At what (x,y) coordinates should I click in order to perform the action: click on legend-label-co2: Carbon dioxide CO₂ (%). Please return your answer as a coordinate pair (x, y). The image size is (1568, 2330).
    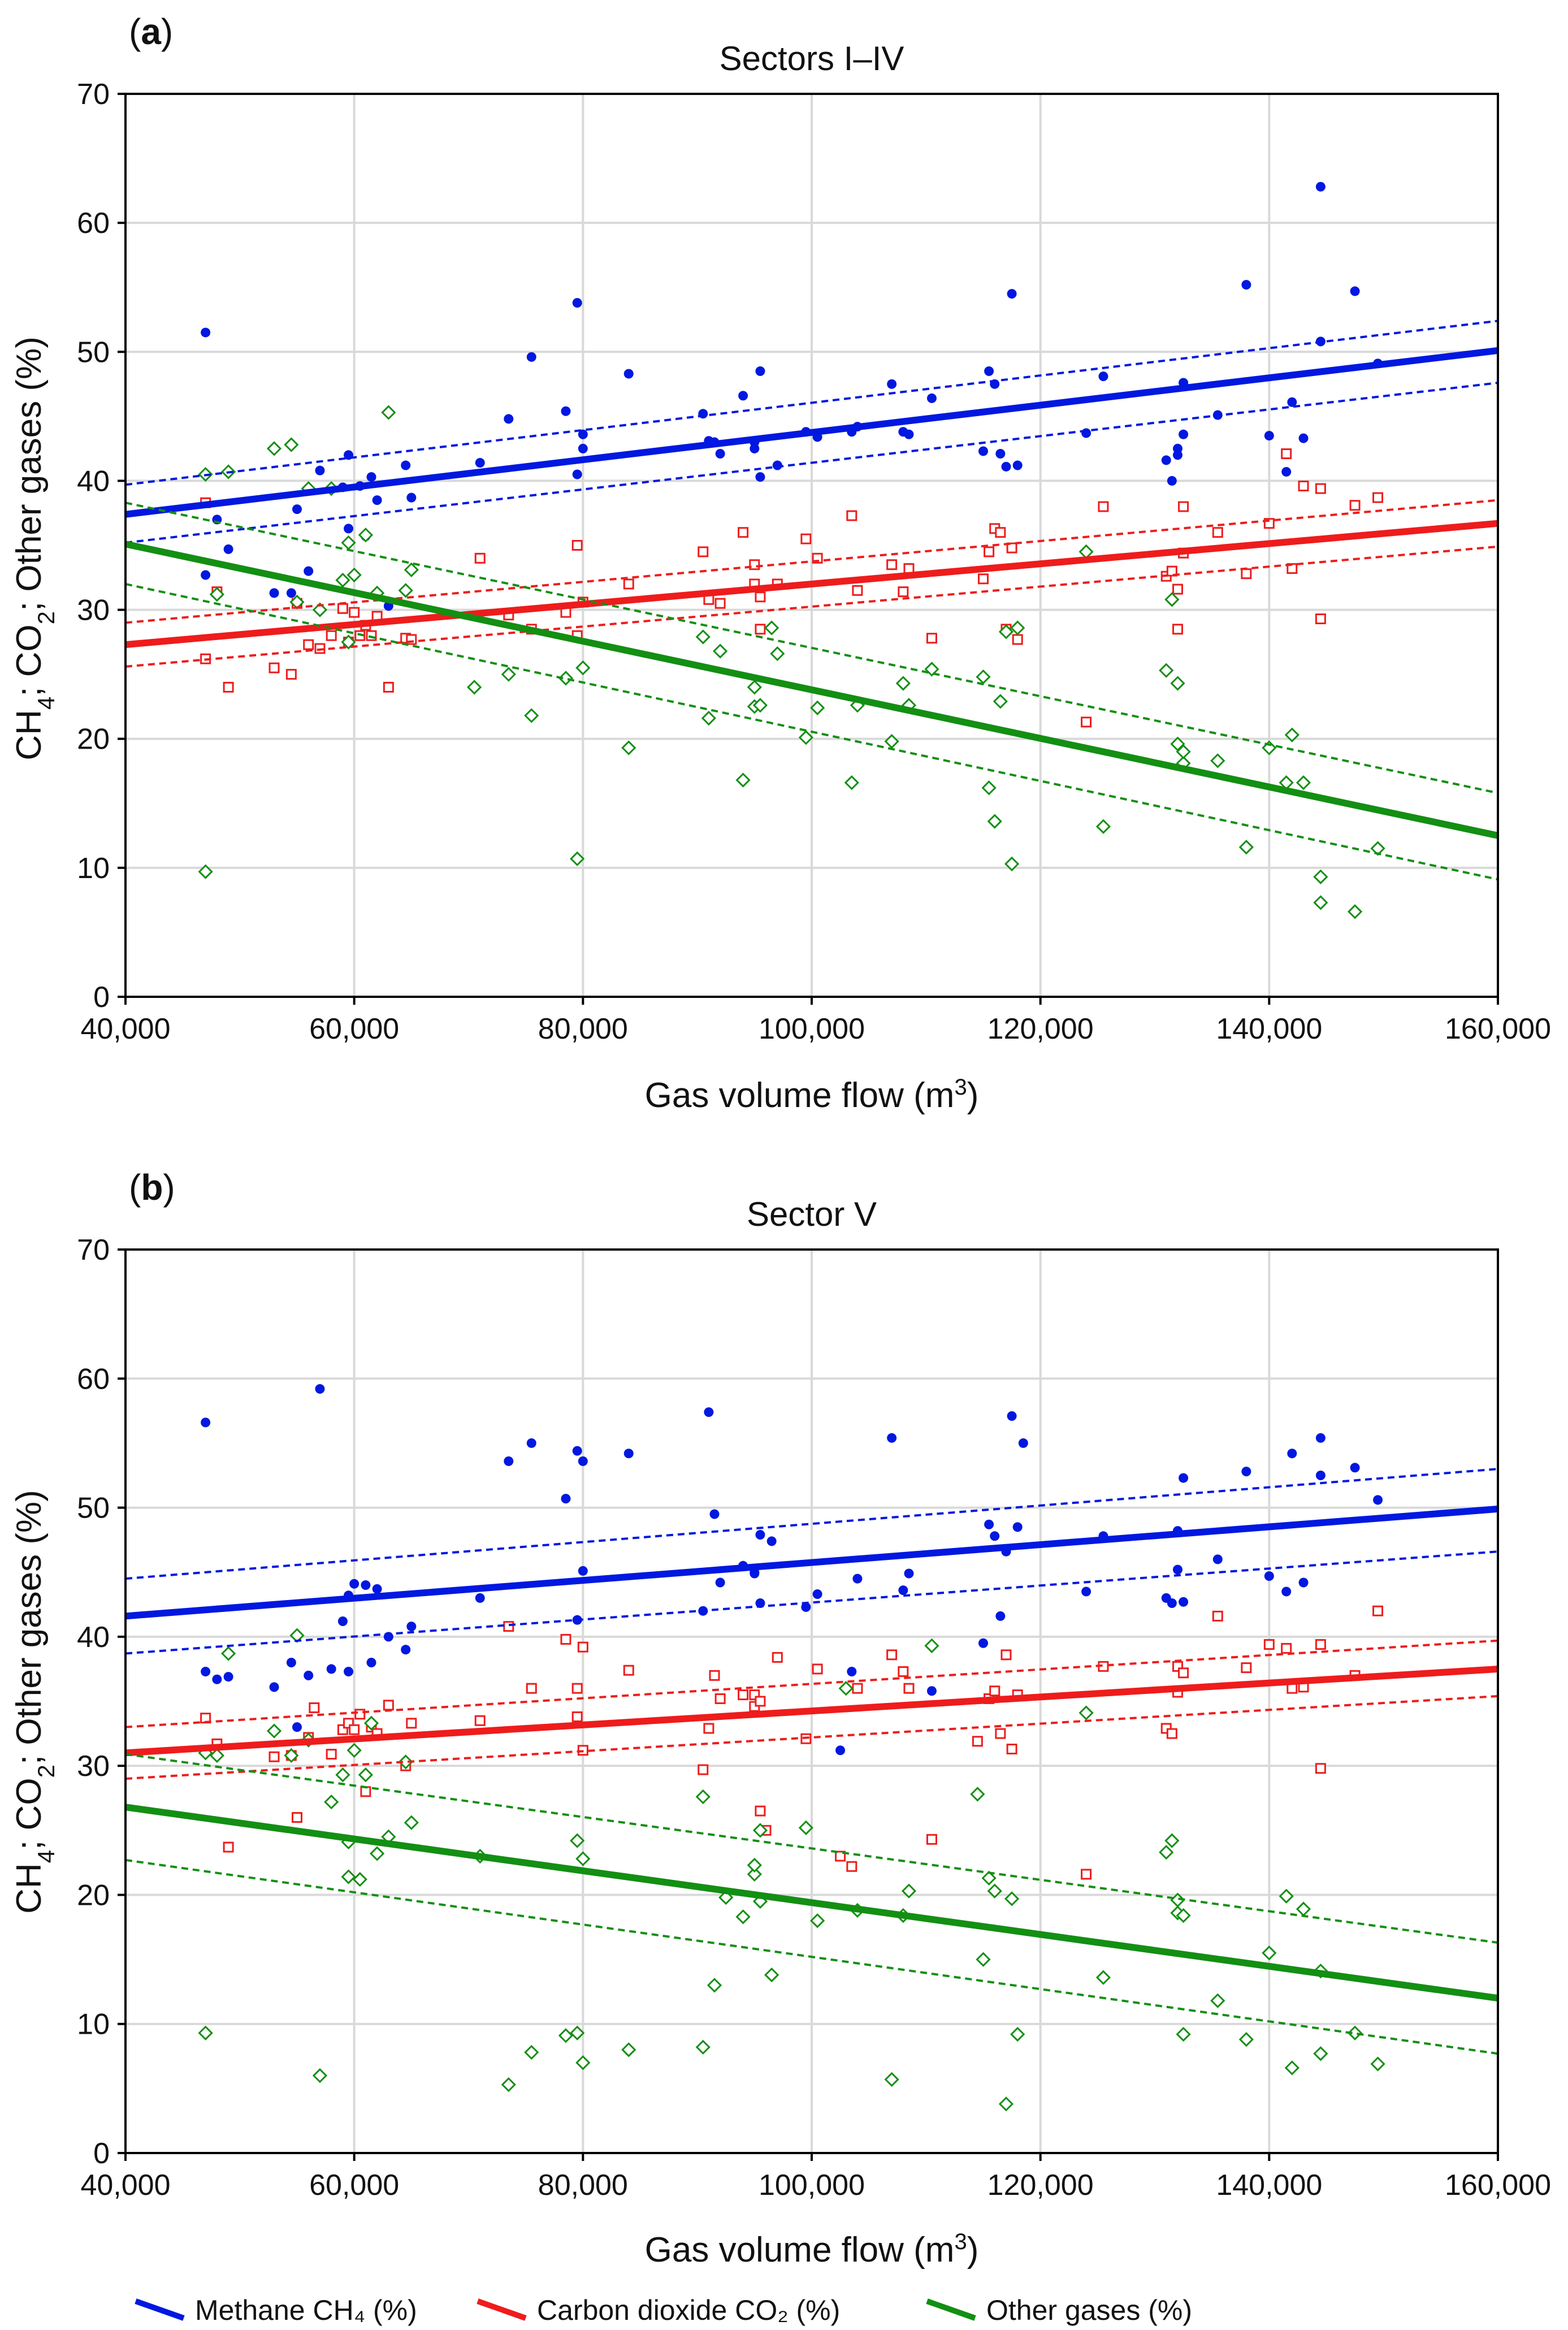
    Looking at the image, I should click on (688, 2310).